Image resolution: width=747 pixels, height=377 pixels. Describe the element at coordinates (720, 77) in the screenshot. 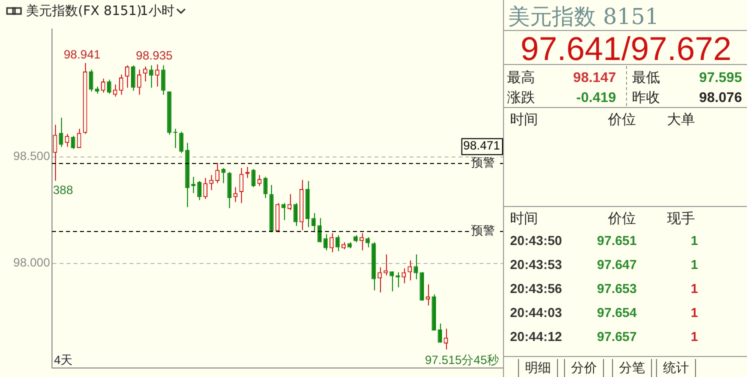

I see `text: 97.595` at that location.